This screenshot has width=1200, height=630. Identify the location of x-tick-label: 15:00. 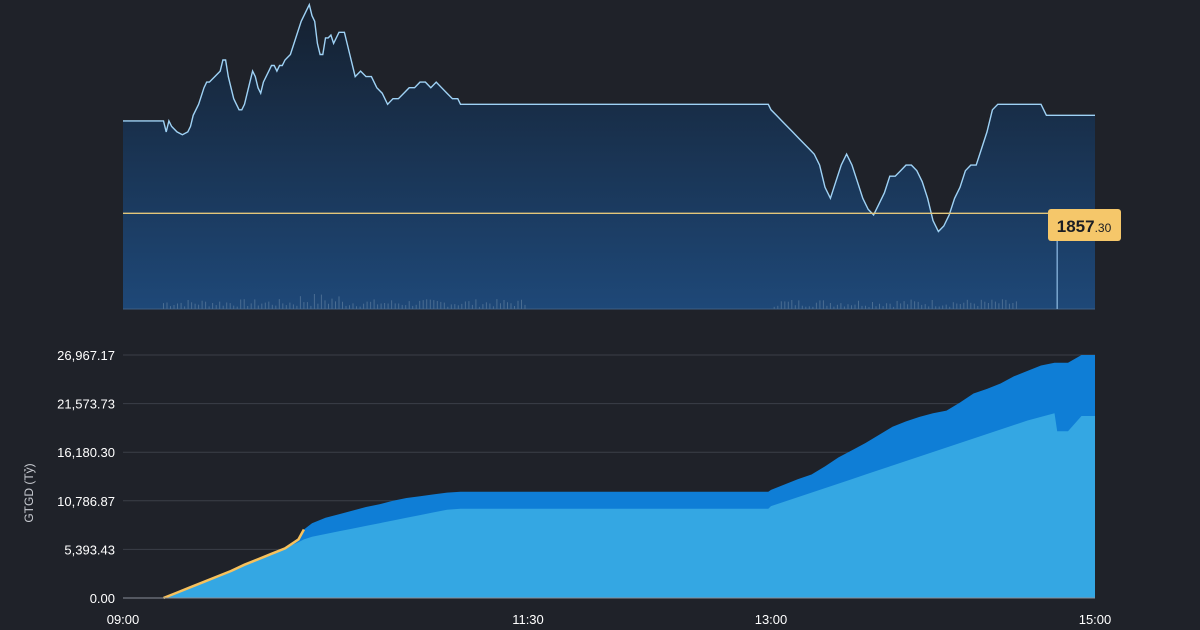
(1095, 619).